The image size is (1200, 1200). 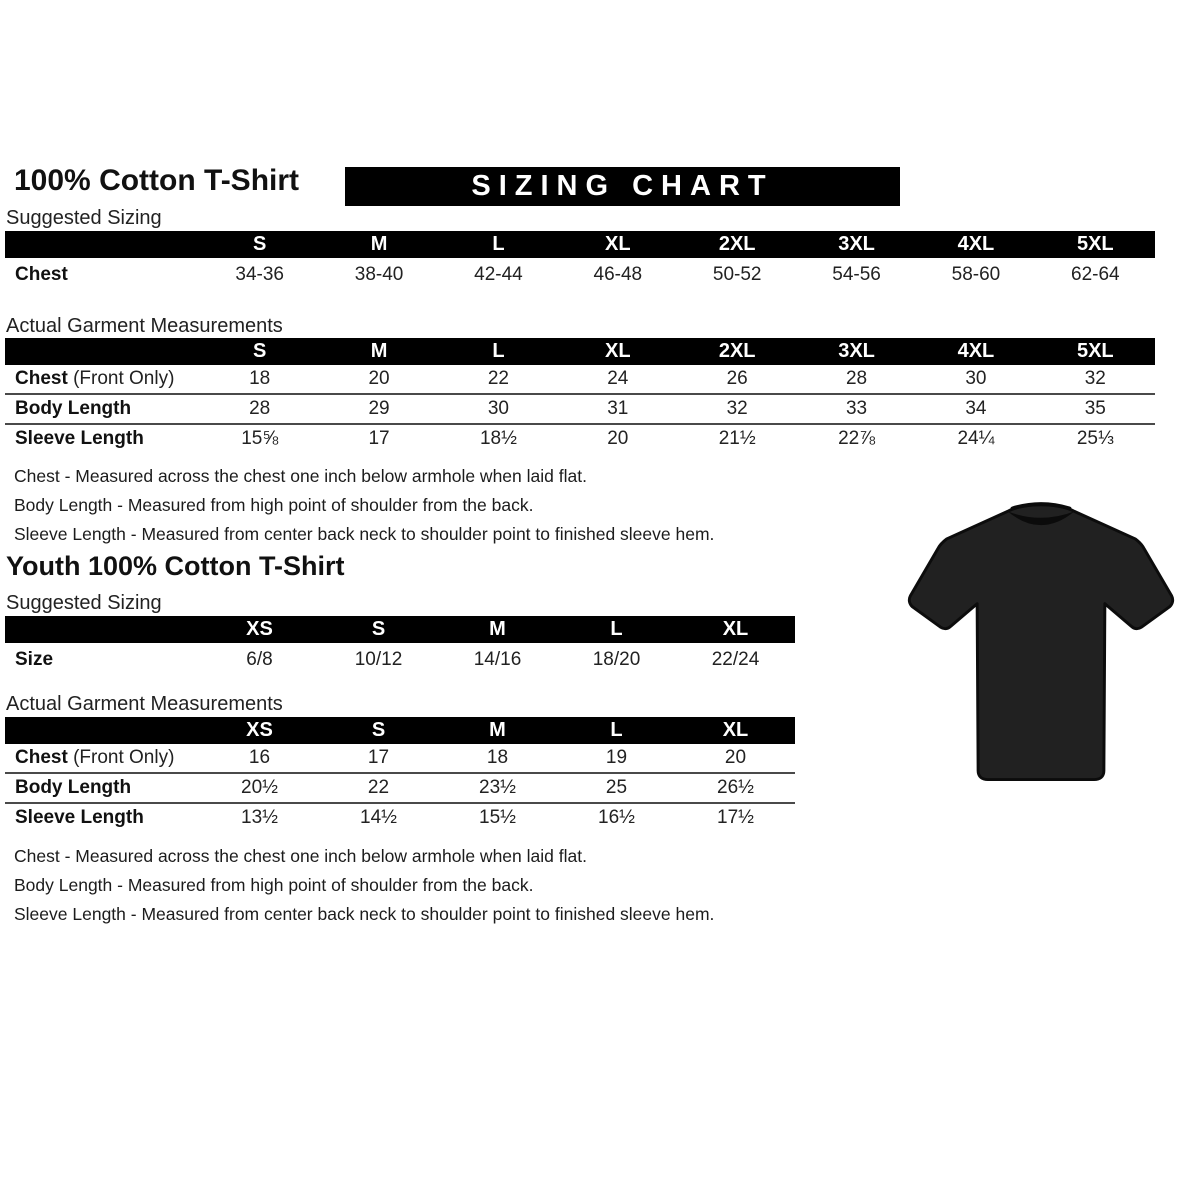 I want to click on size-value: 50-52, so click(x=737, y=274).